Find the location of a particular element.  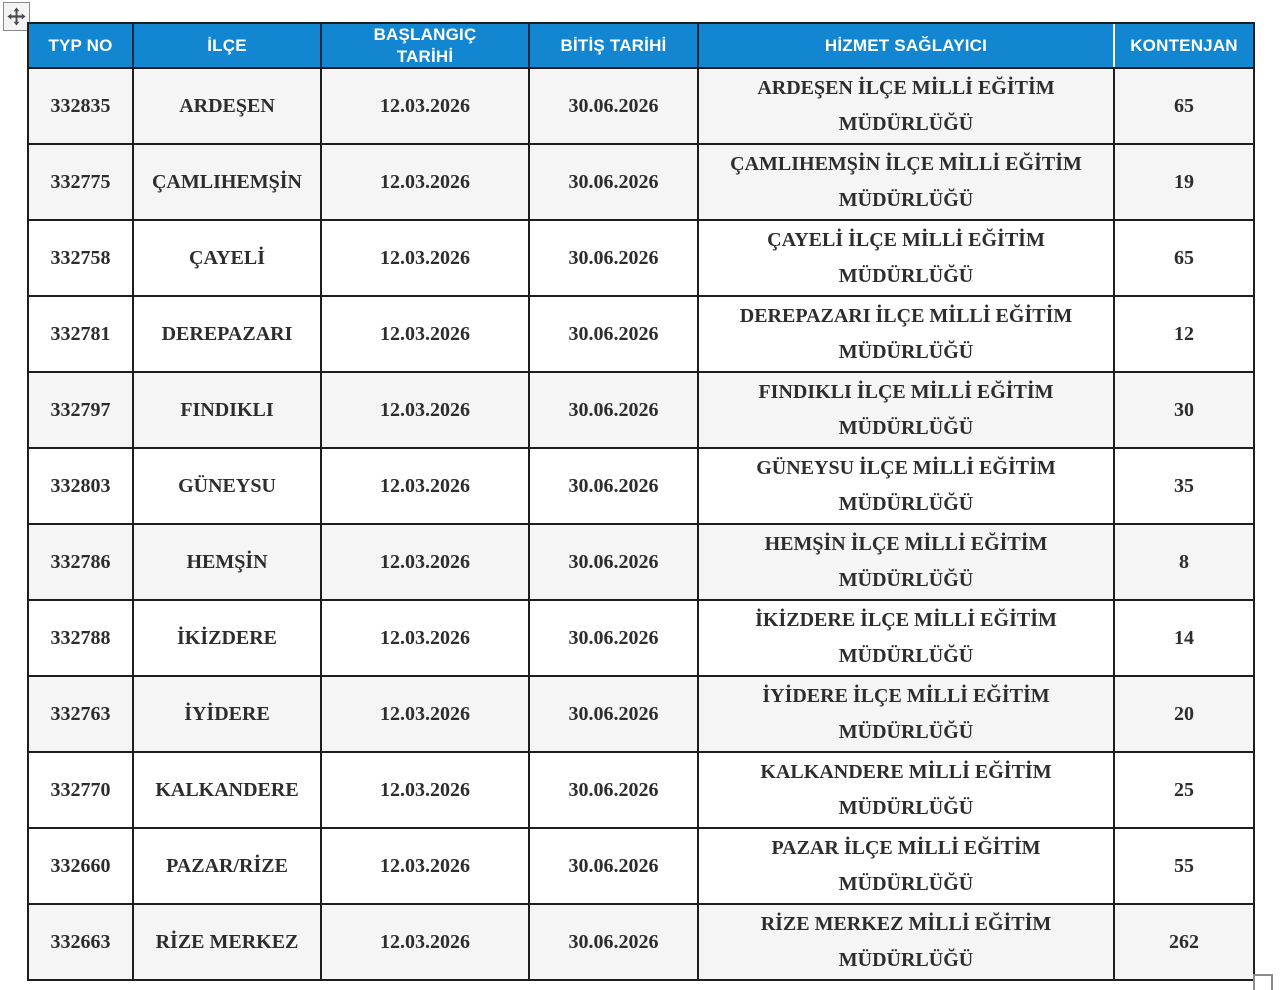

district-cell: PAZAR/RİZE is located at coordinates (227, 866).